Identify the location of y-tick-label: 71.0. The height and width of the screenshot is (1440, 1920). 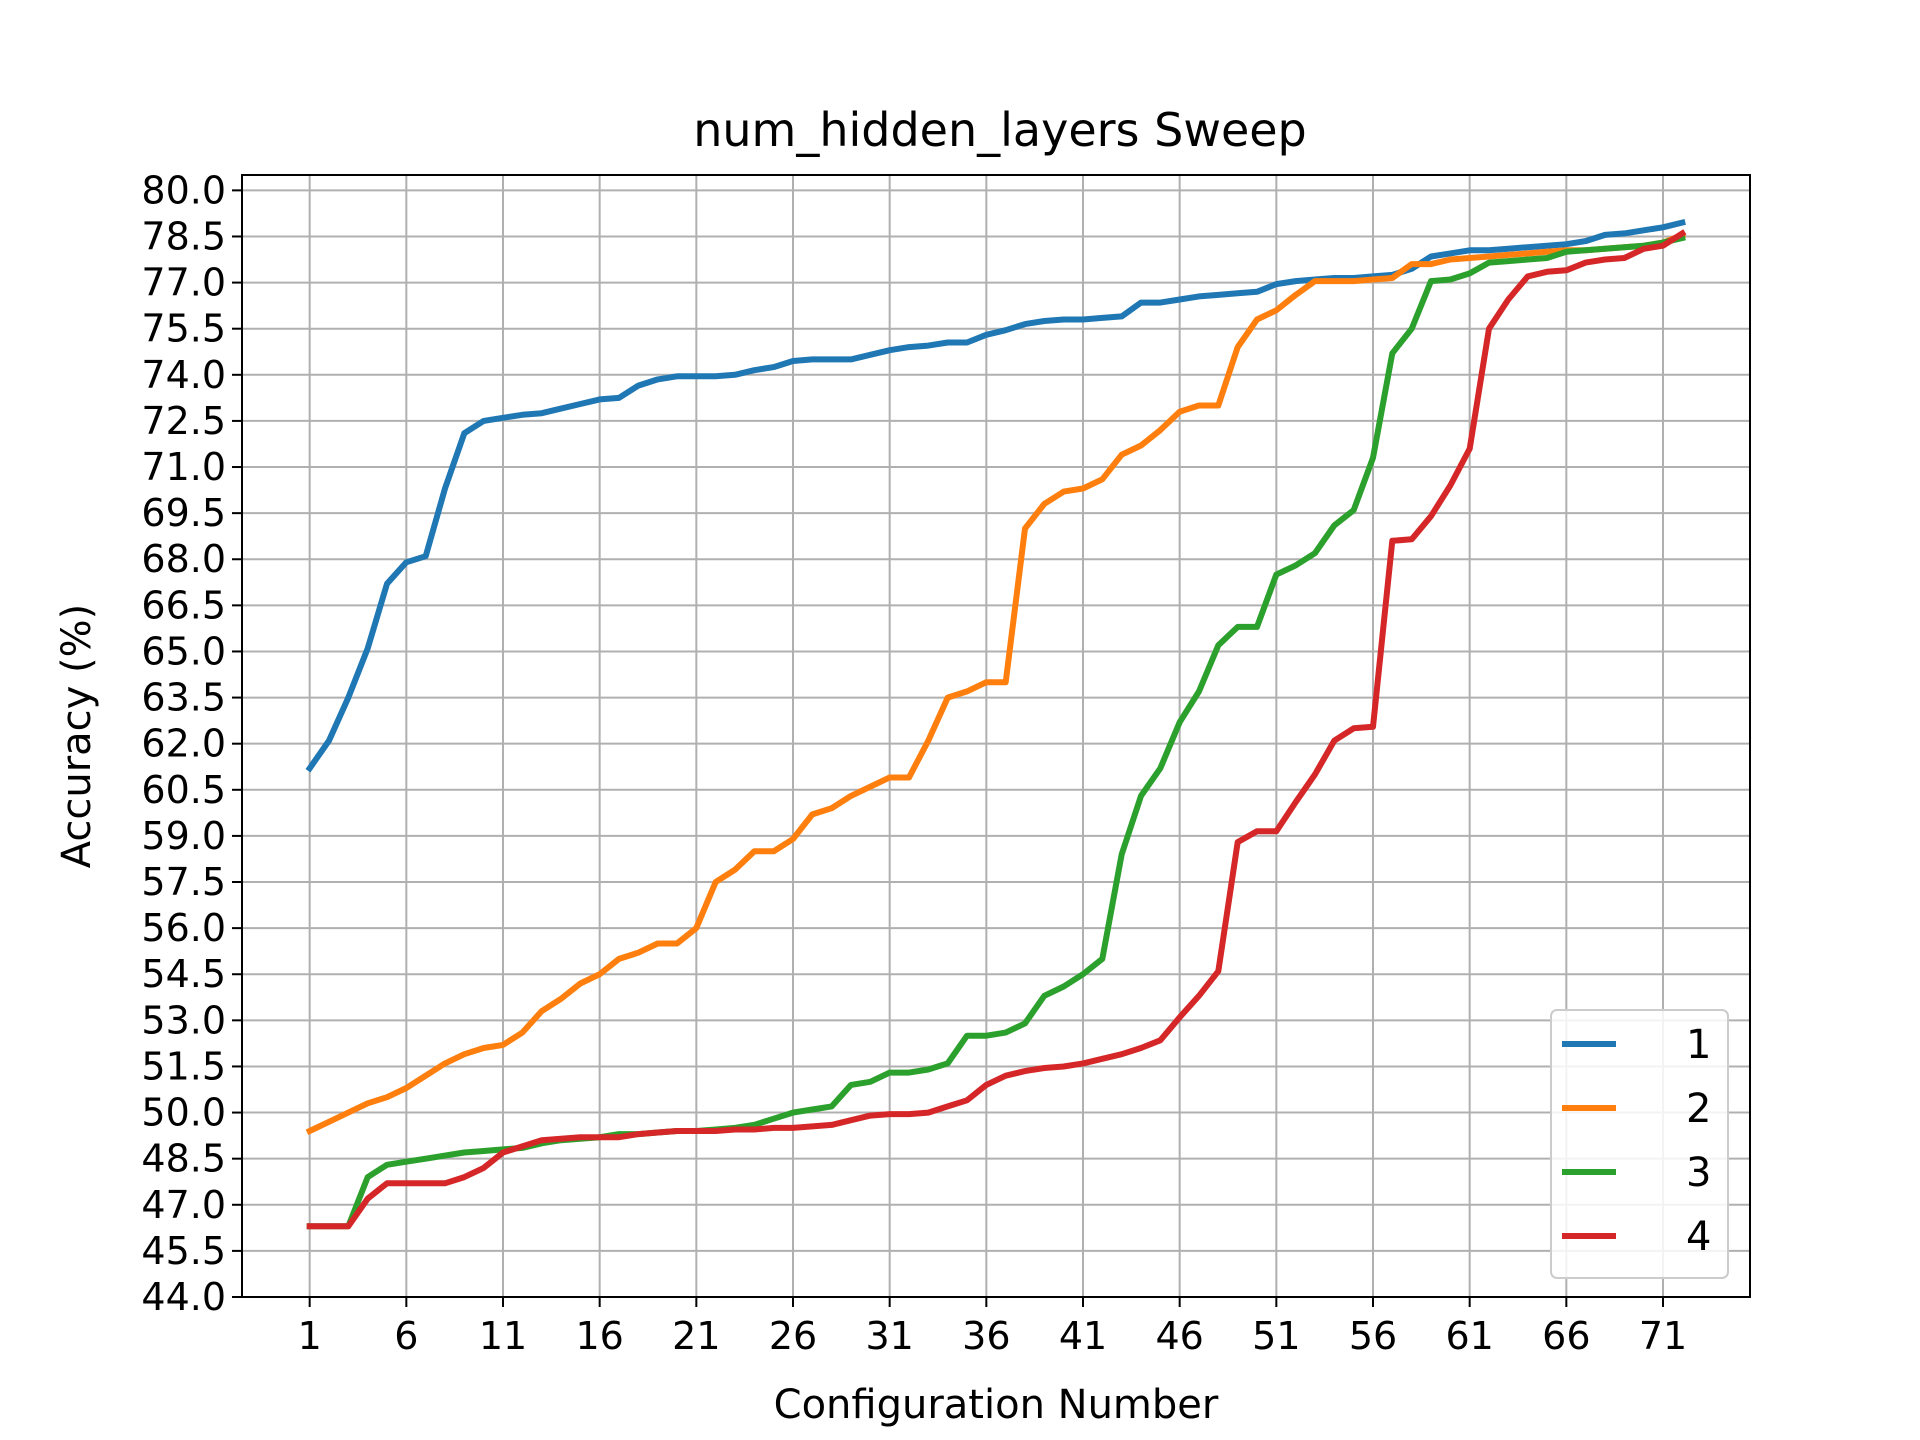
(183, 467).